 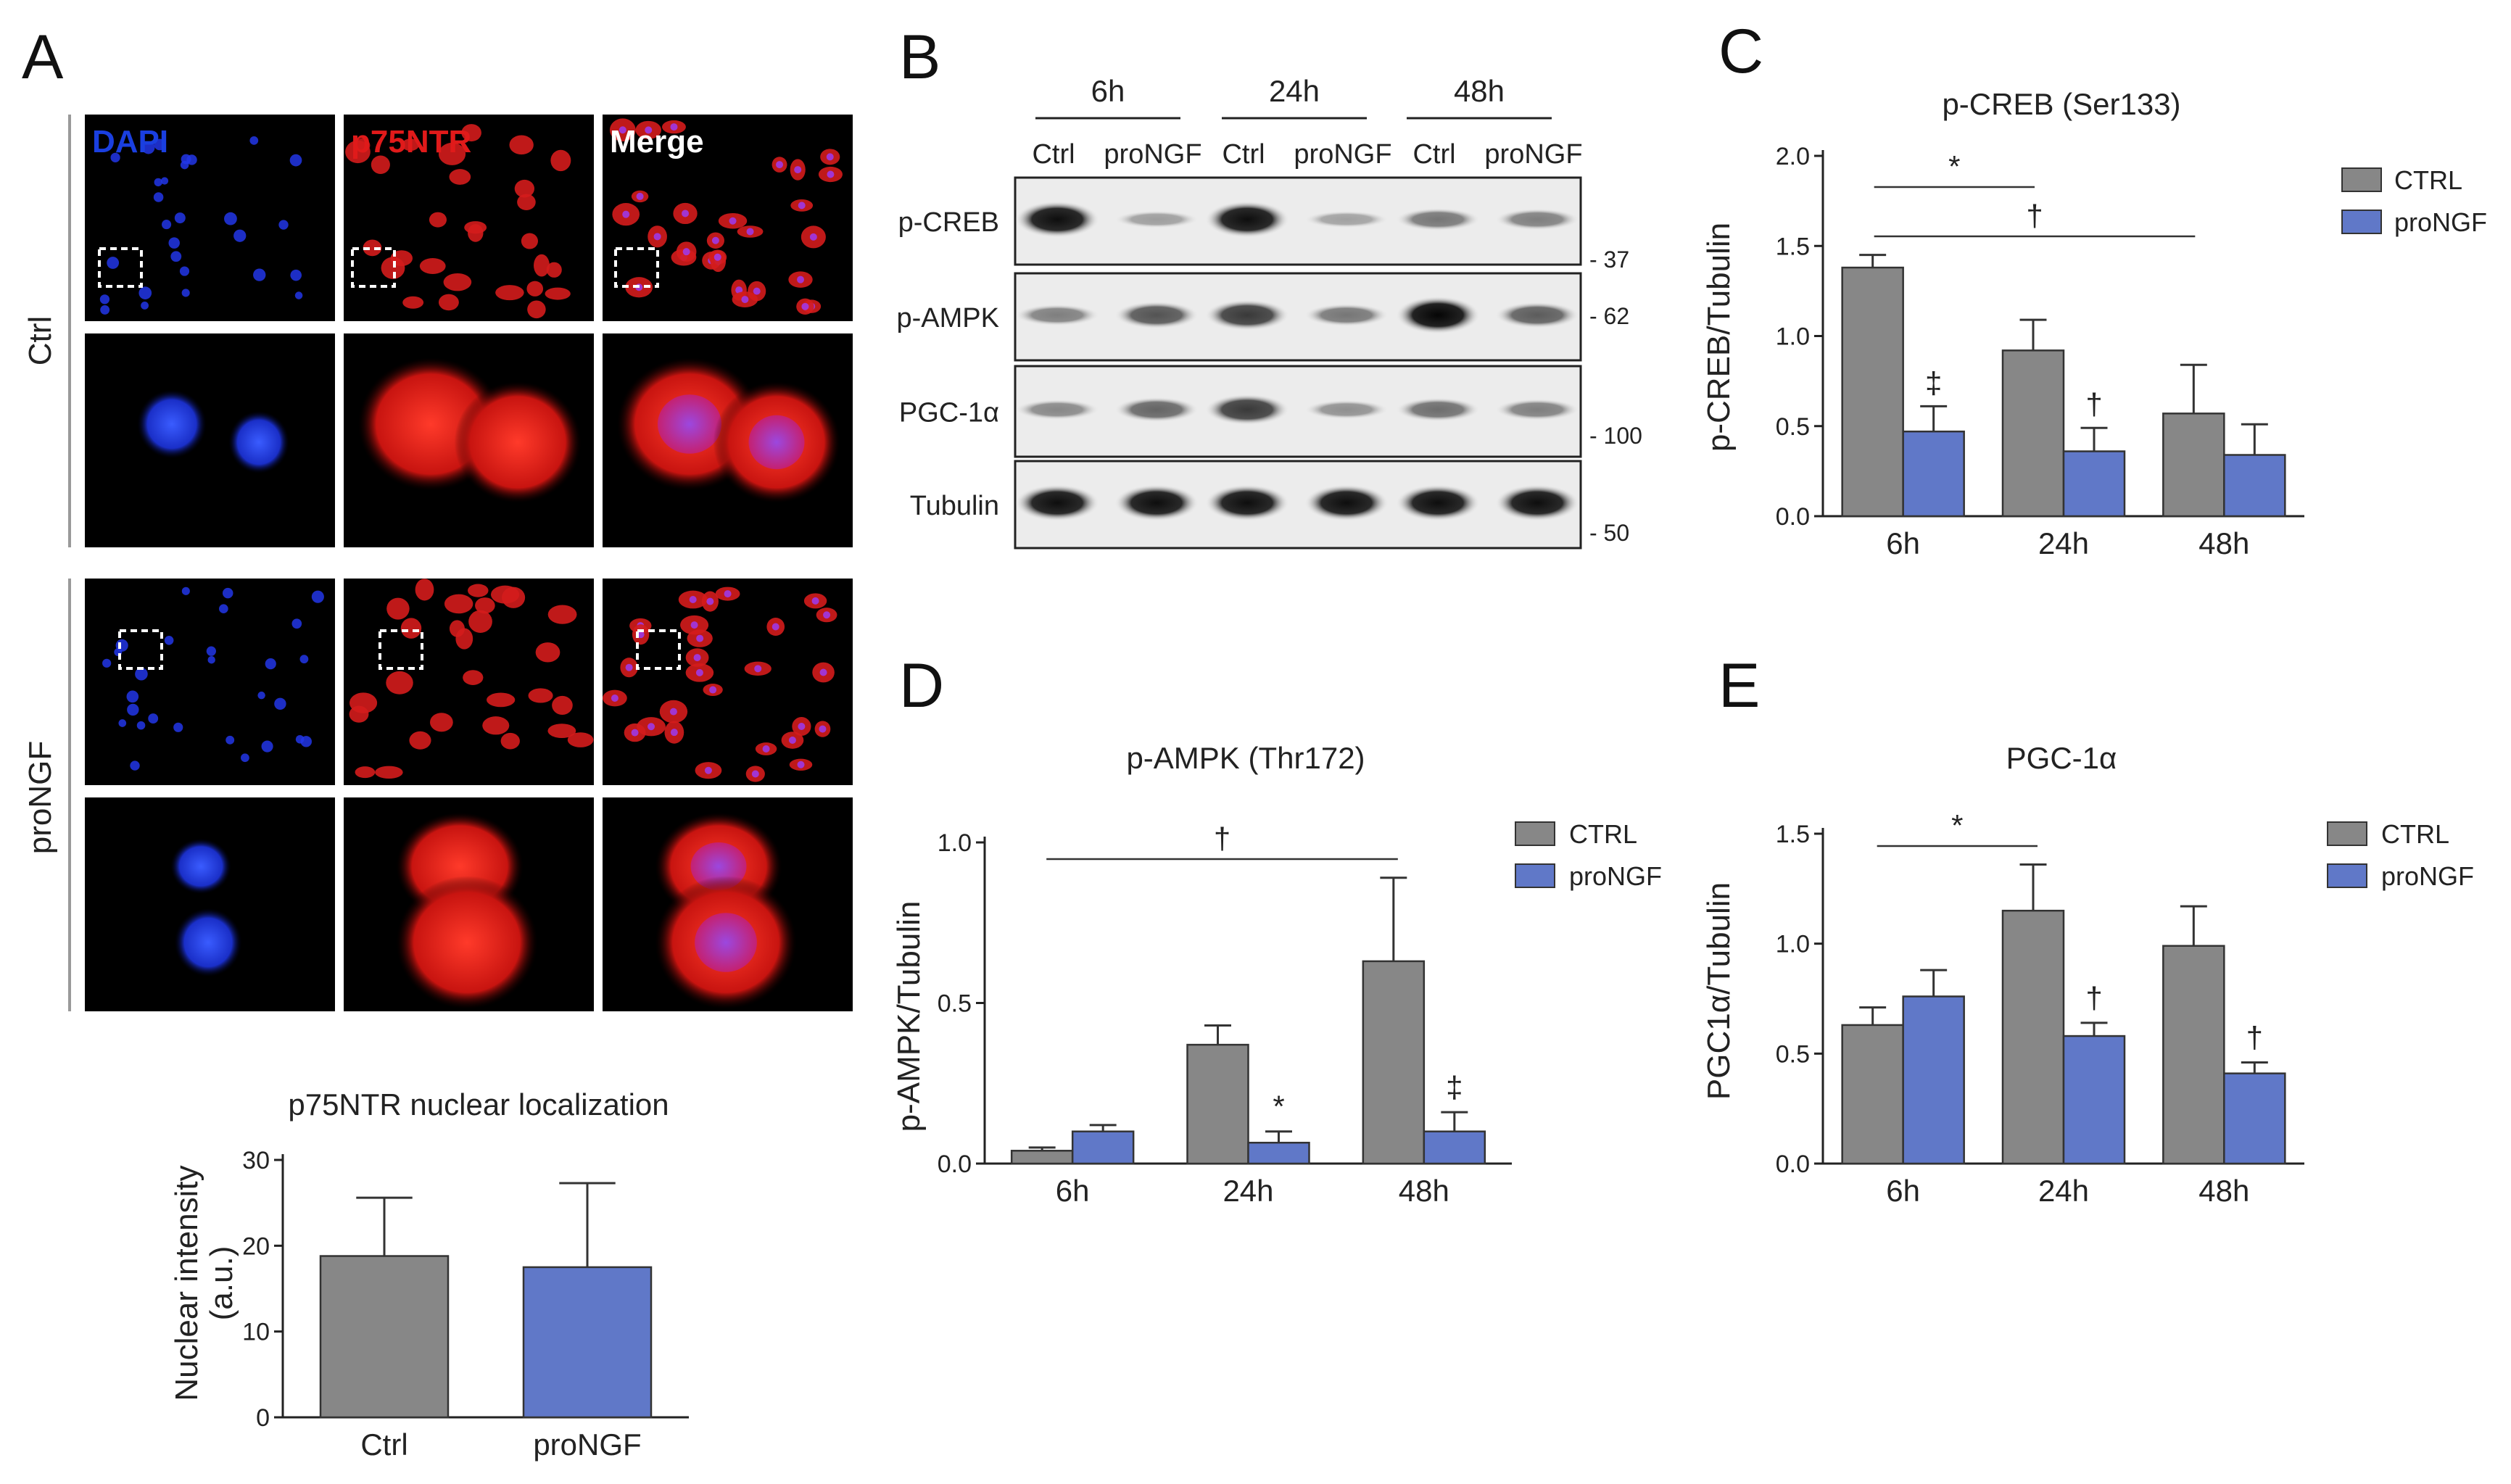 I want to click on chart-c-plot: 0.0 0.5 1.0 1.5 2.0 6h 24h 48h * † ‡ †, so click(x=2040, y=351).